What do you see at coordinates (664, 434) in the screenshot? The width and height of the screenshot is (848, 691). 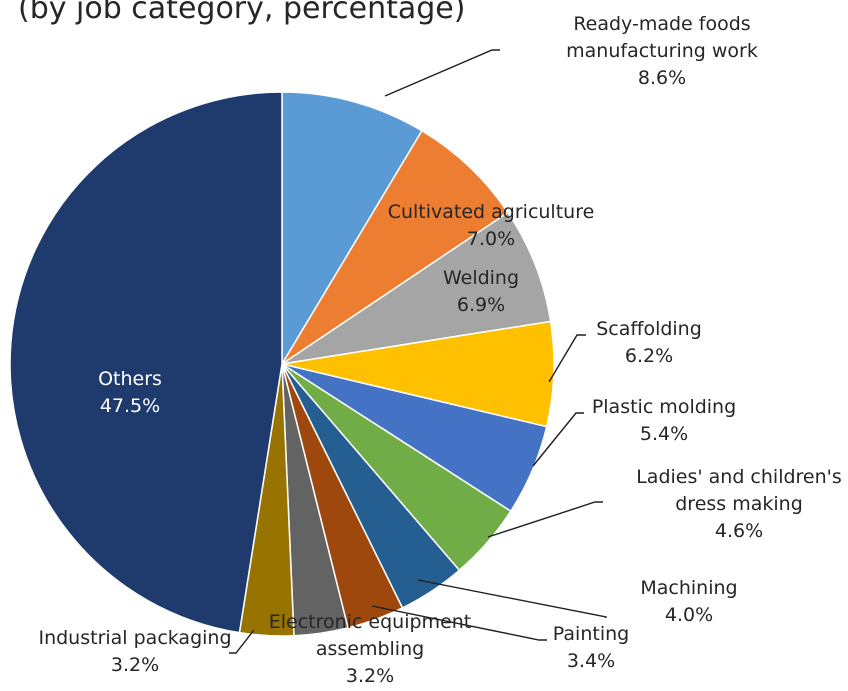 I see `value-label-plastic-molding: 5.4%` at bounding box center [664, 434].